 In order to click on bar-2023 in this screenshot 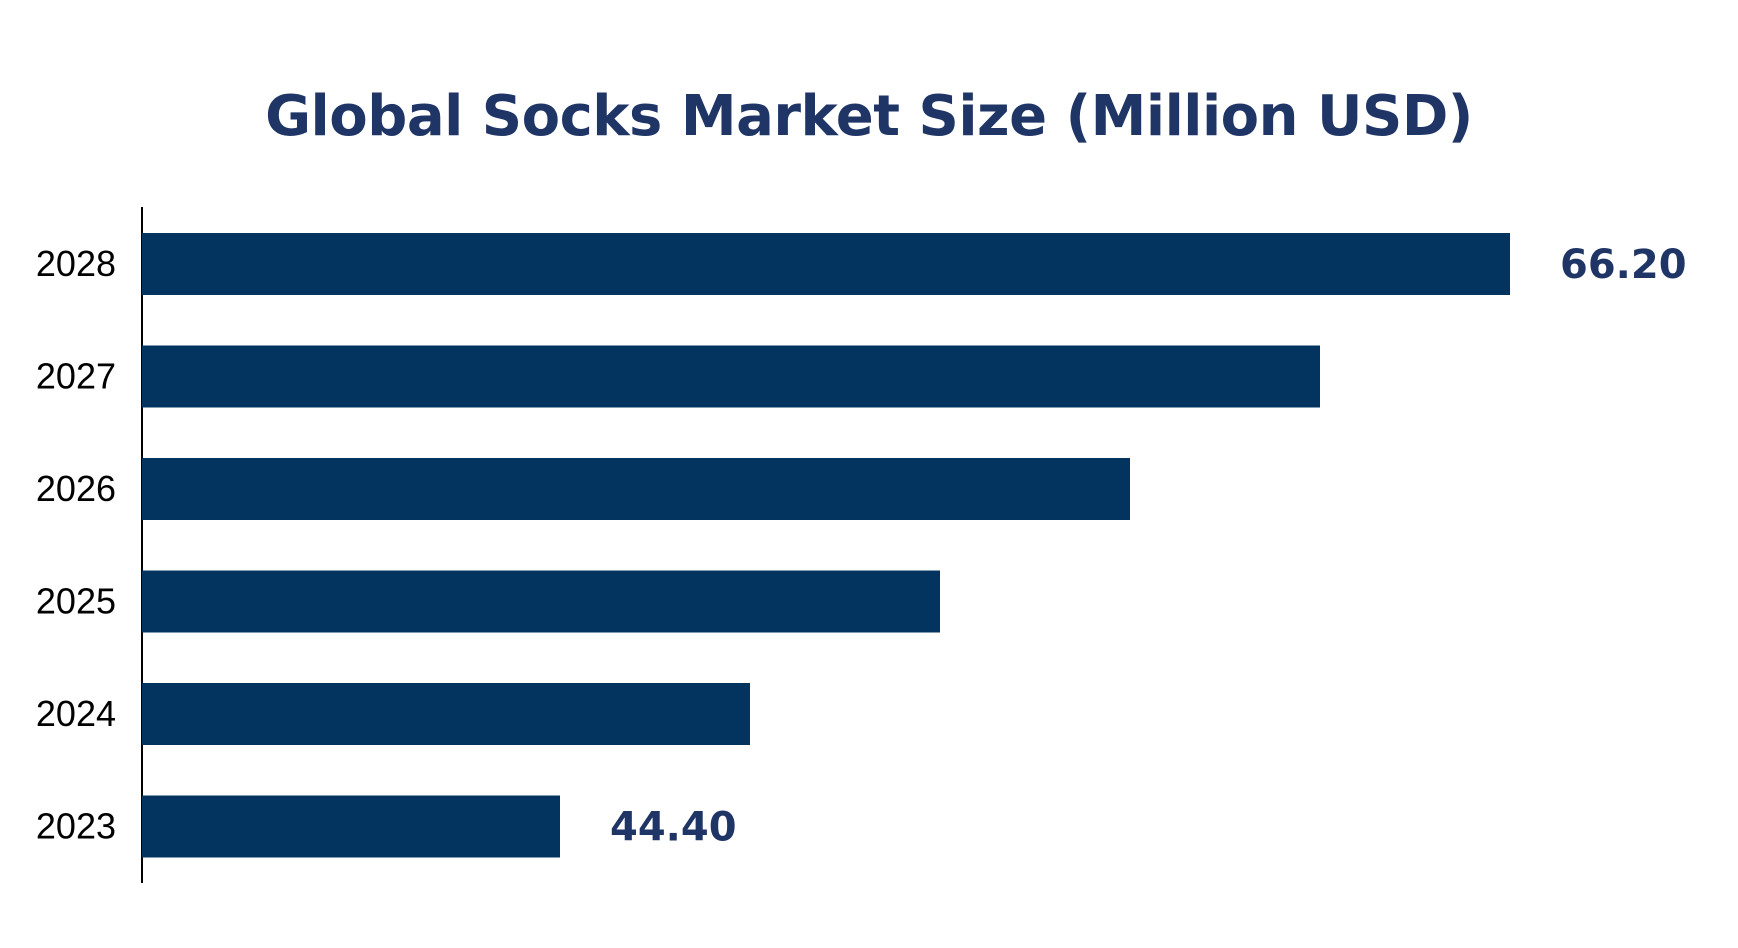, I will do `click(351, 826)`.